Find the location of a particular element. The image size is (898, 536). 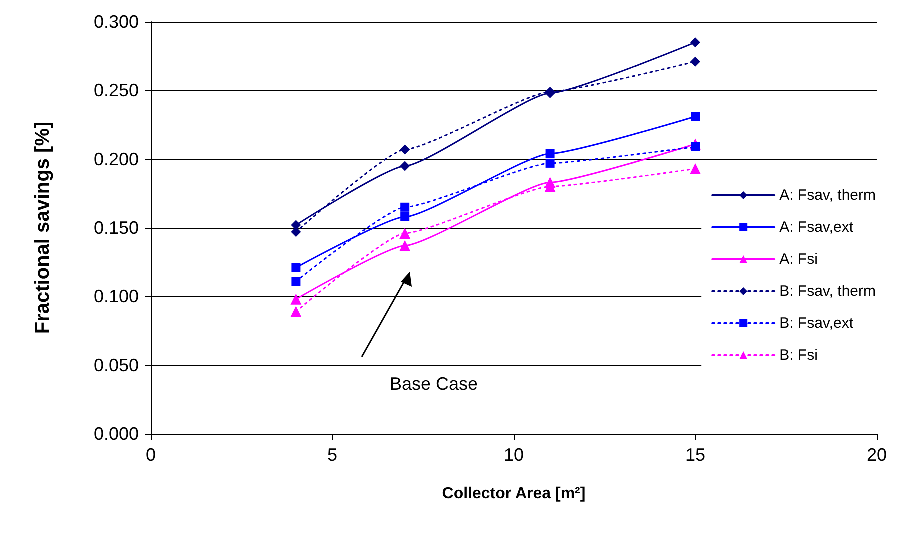

x-axis-title: Collector Area [m²] is located at coordinates (514, 494).